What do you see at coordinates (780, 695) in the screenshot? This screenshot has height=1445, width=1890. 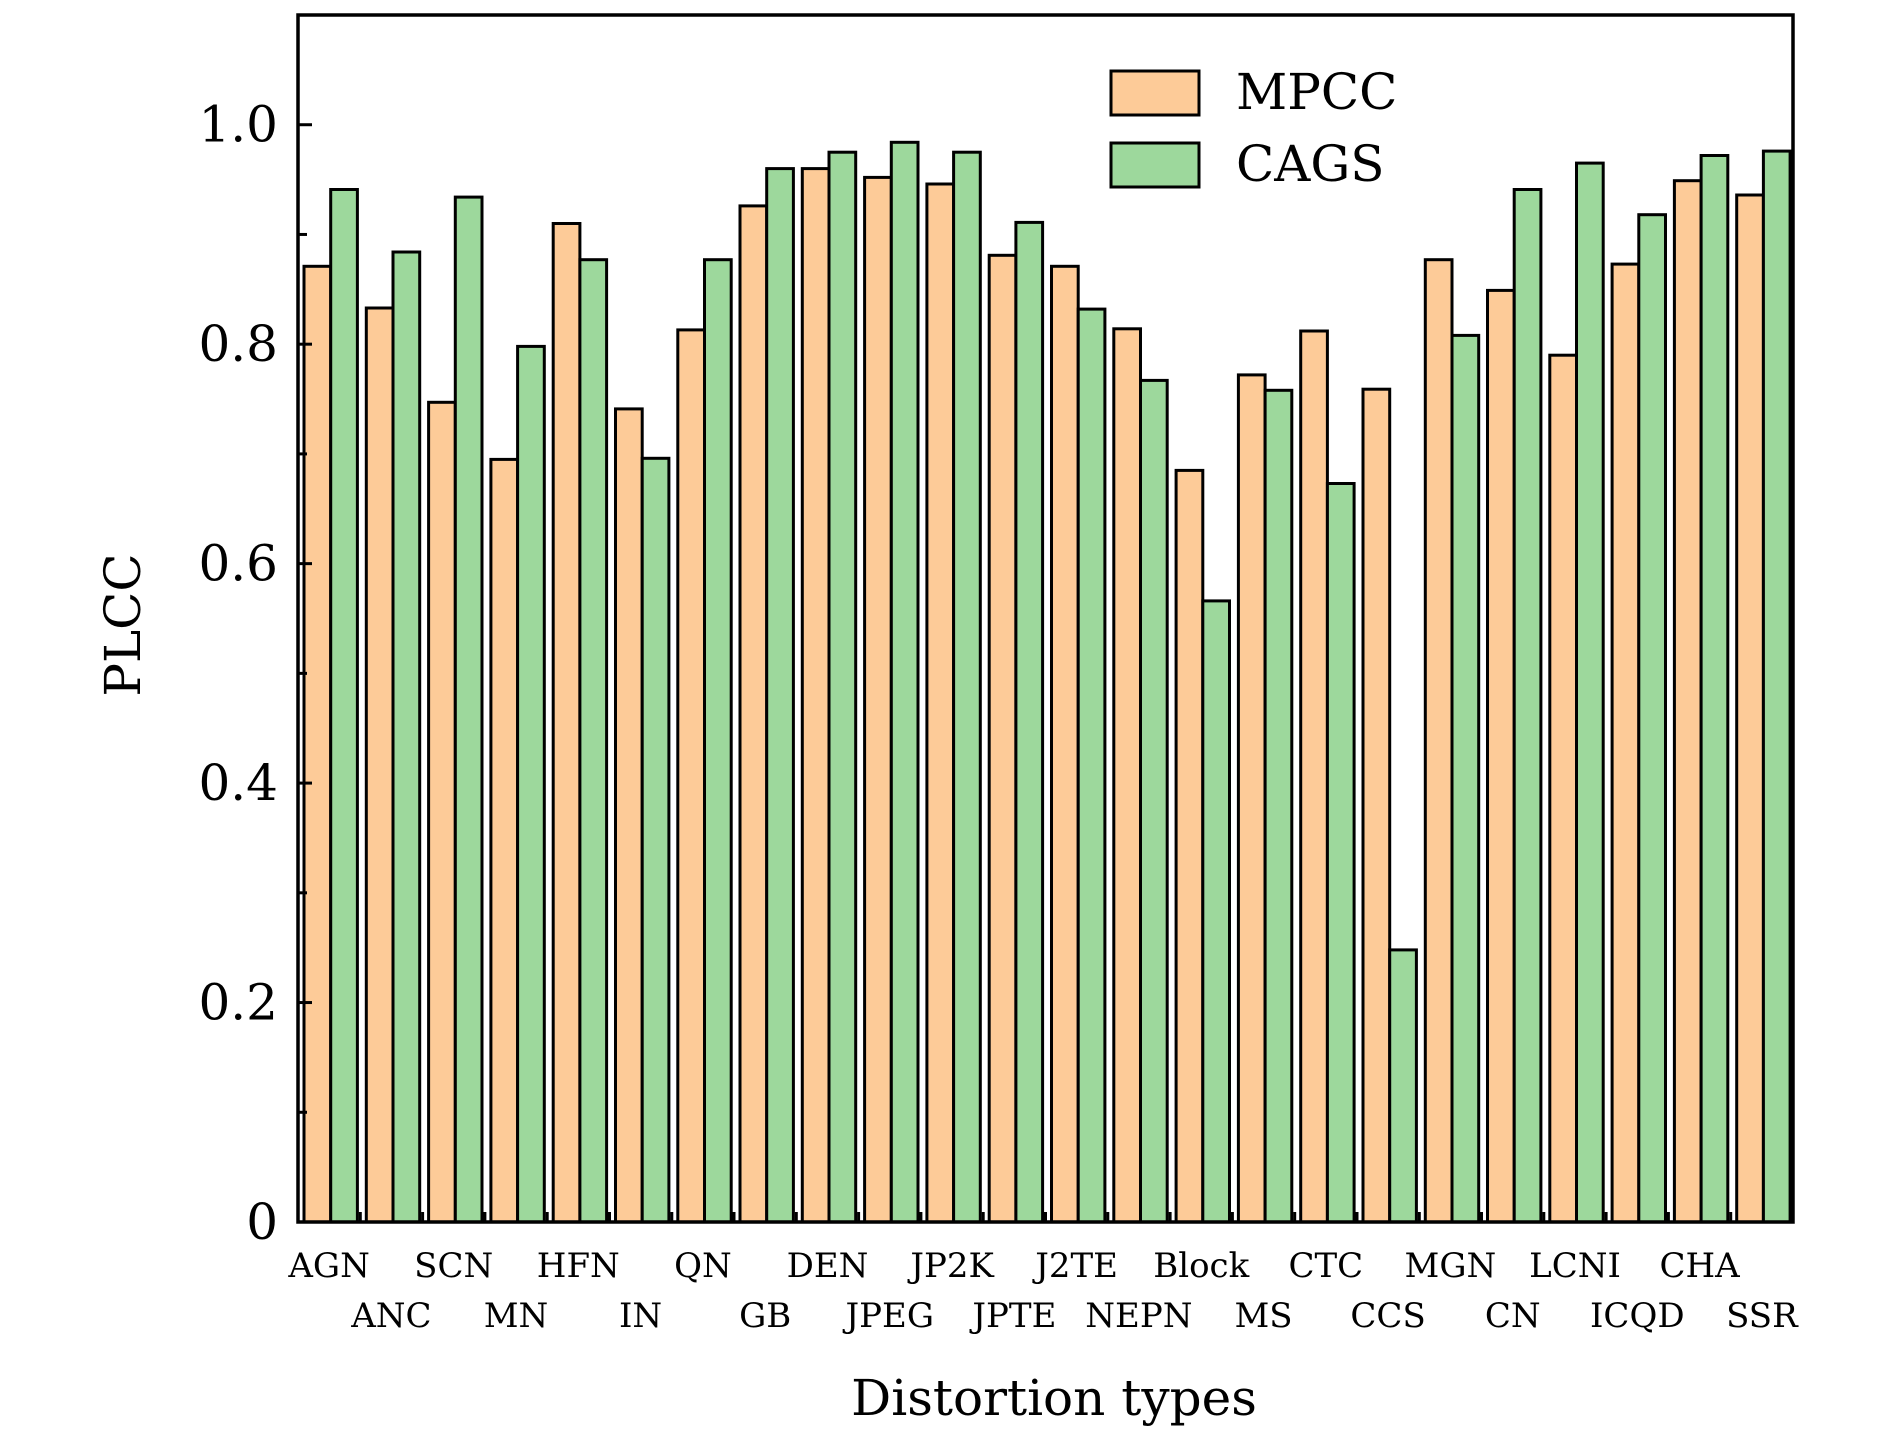 I see `bar-cags-gb` at bounding box center [780, 695].